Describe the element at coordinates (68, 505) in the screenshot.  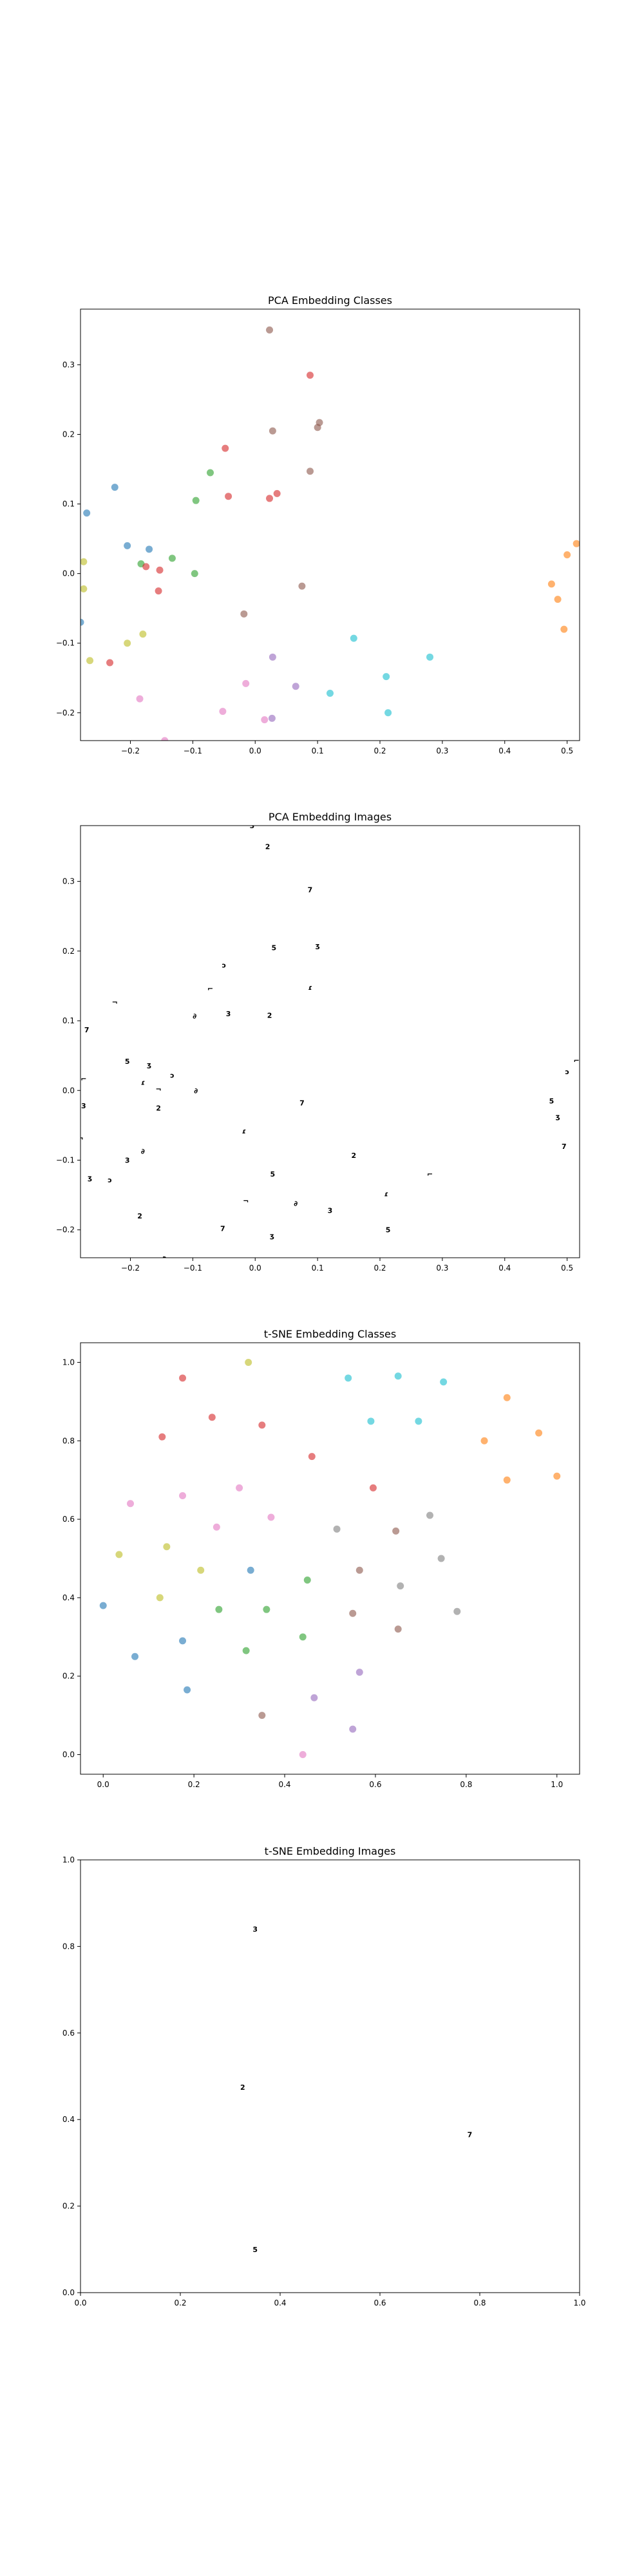
I see `y-tick-label: 0.1` at that location.